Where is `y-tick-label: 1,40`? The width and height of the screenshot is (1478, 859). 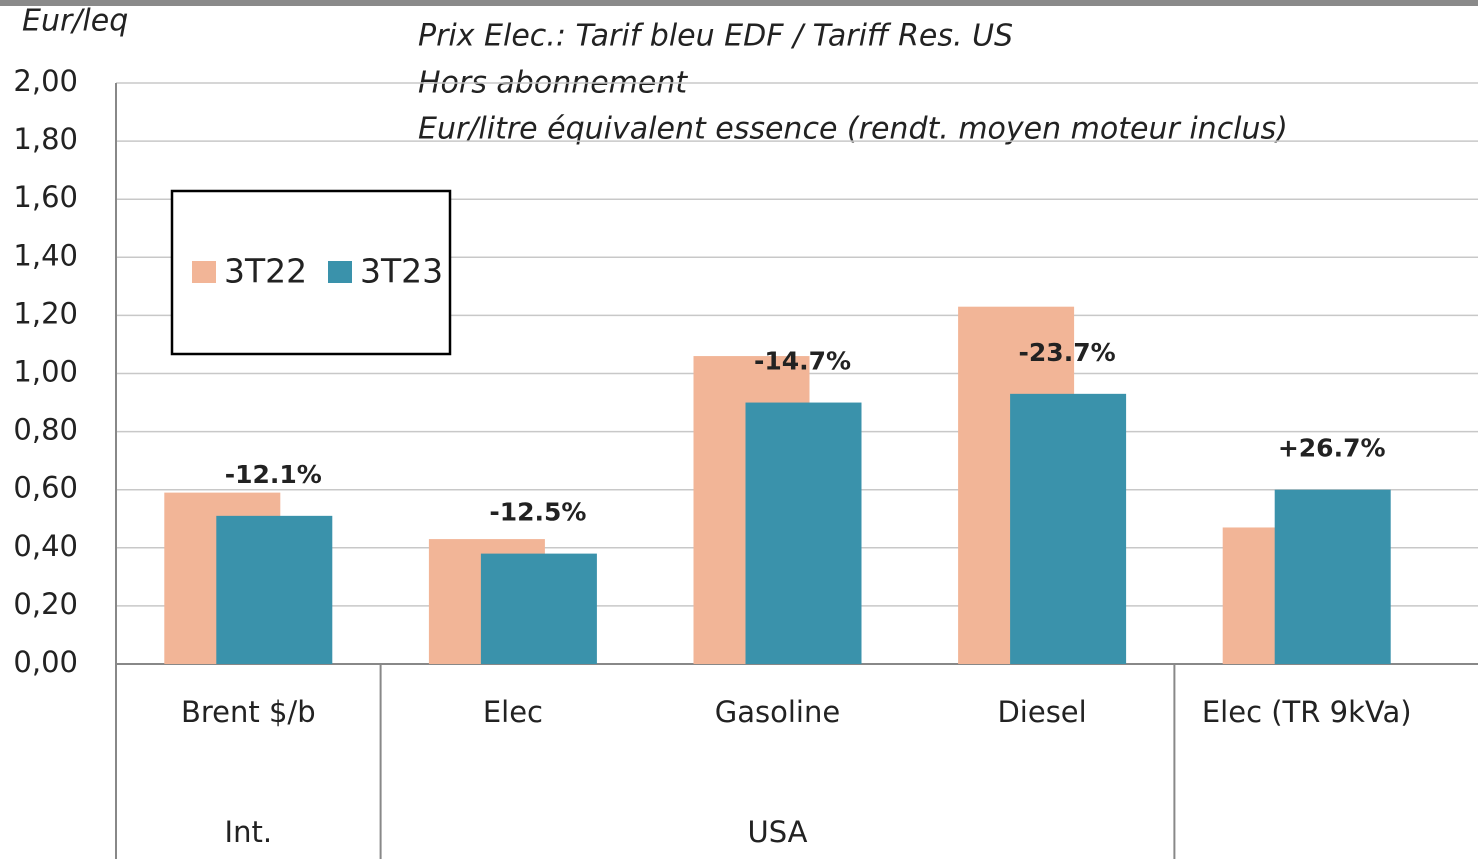 y-tick-label: 1,40 is located at coordinates (45, 255).